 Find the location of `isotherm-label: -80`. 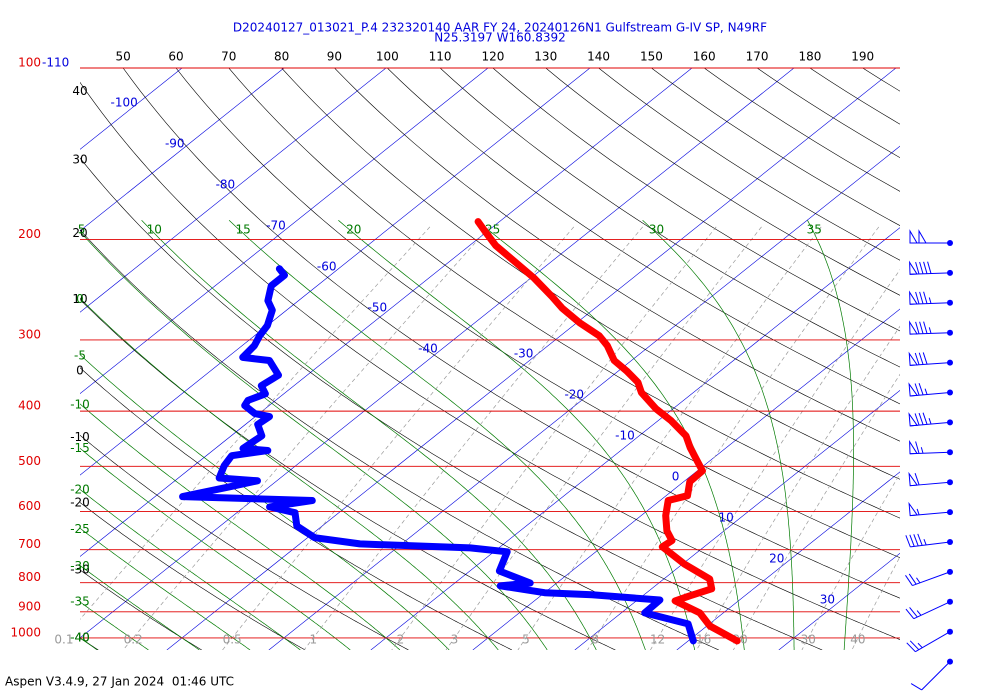

isotherm-label: -80 is located at coordinates (226, 185).